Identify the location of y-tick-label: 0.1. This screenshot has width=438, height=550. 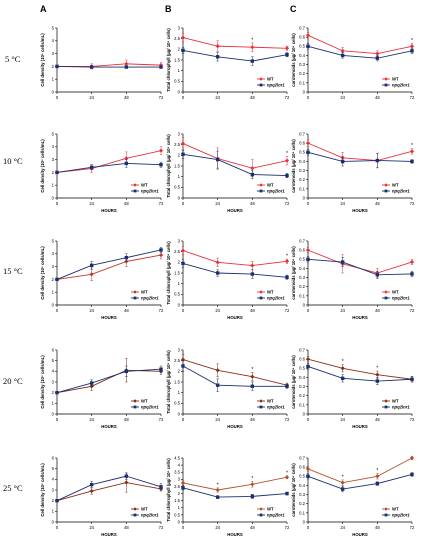
(302, 82).